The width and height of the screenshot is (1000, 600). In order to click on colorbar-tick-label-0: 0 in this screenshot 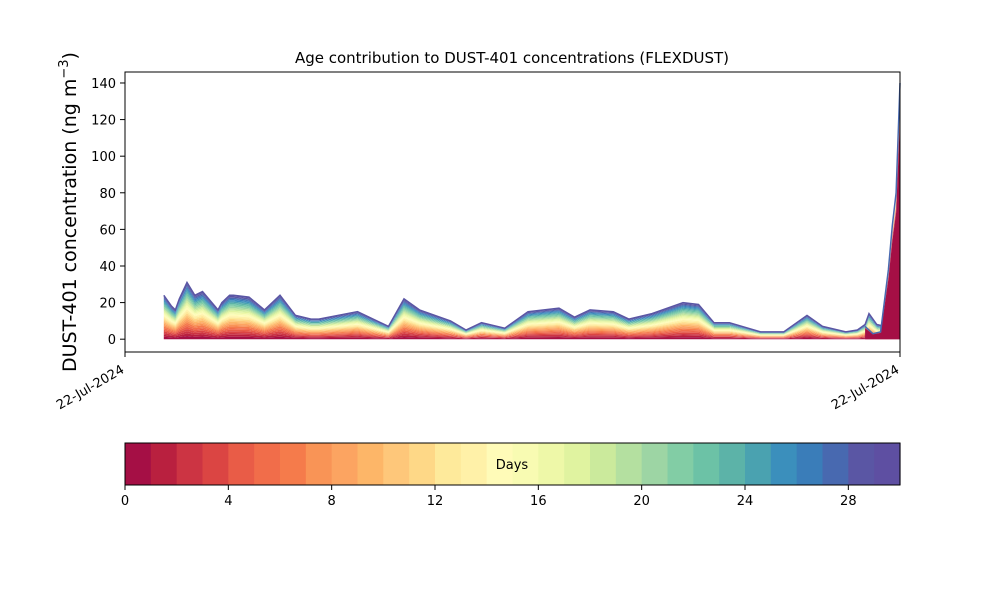, I will do `click(125, 501)`.